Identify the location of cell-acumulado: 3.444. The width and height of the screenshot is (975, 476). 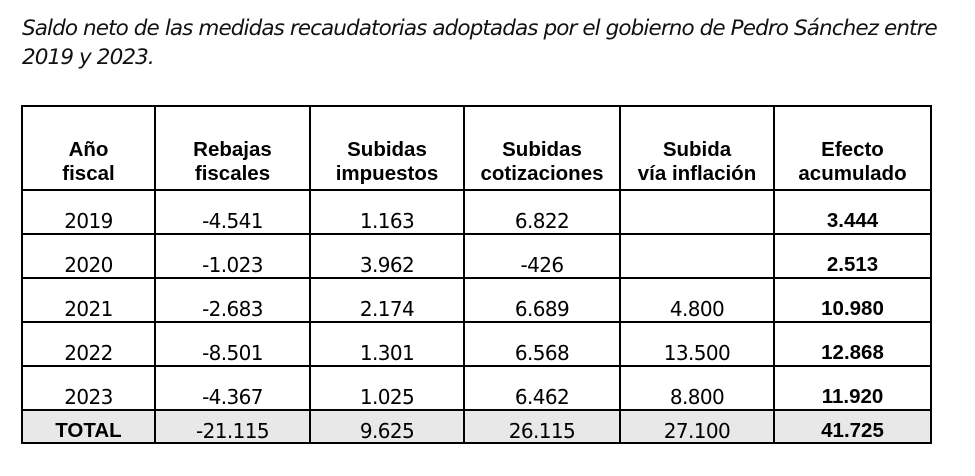
(852, 212).